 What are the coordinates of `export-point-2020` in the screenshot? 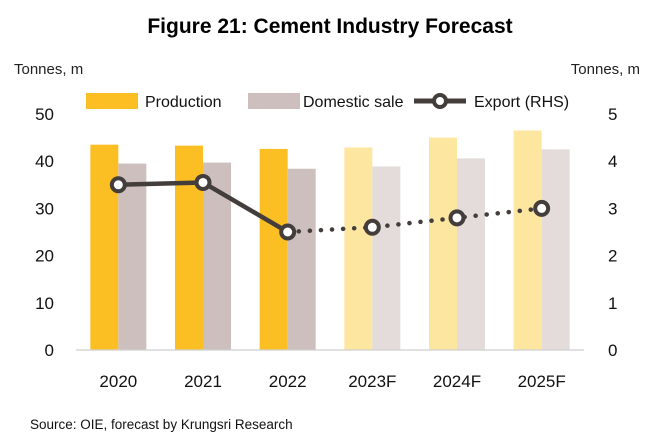 It's located at (118, 185).